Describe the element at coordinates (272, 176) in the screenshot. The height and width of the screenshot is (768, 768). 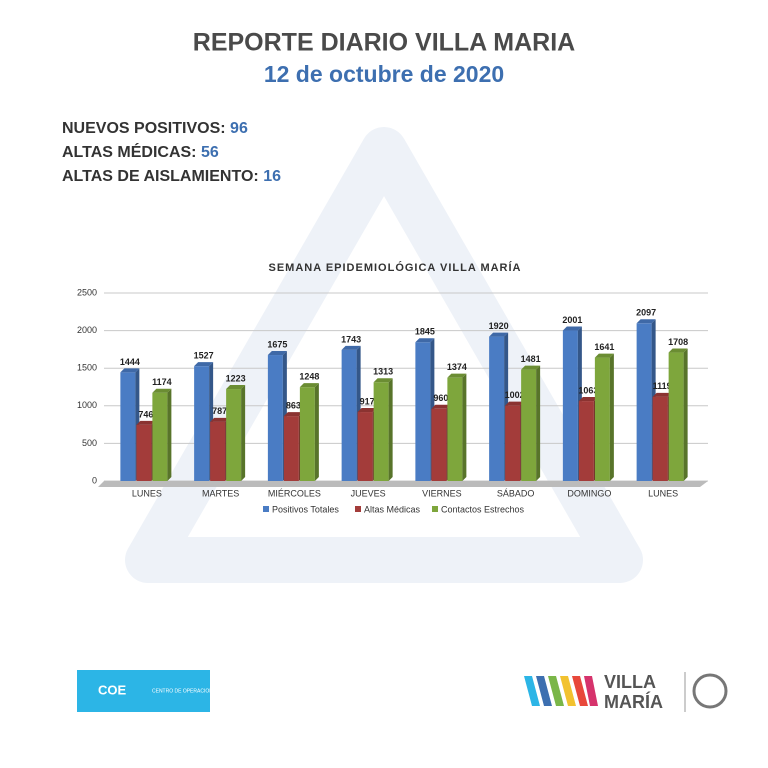
I see `stat-value: 16` at that location.